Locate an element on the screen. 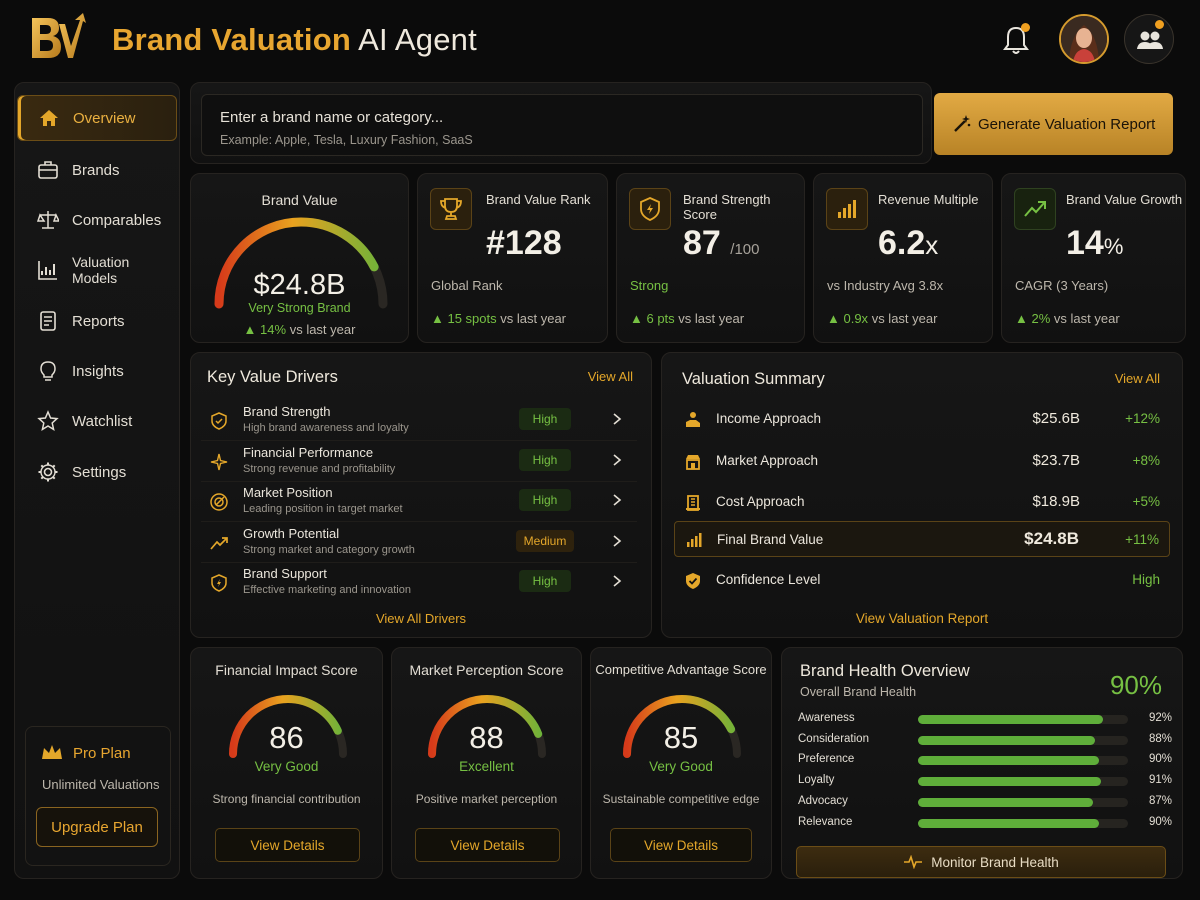  kpi-value: 14% is located at coordinates (1095, 243).